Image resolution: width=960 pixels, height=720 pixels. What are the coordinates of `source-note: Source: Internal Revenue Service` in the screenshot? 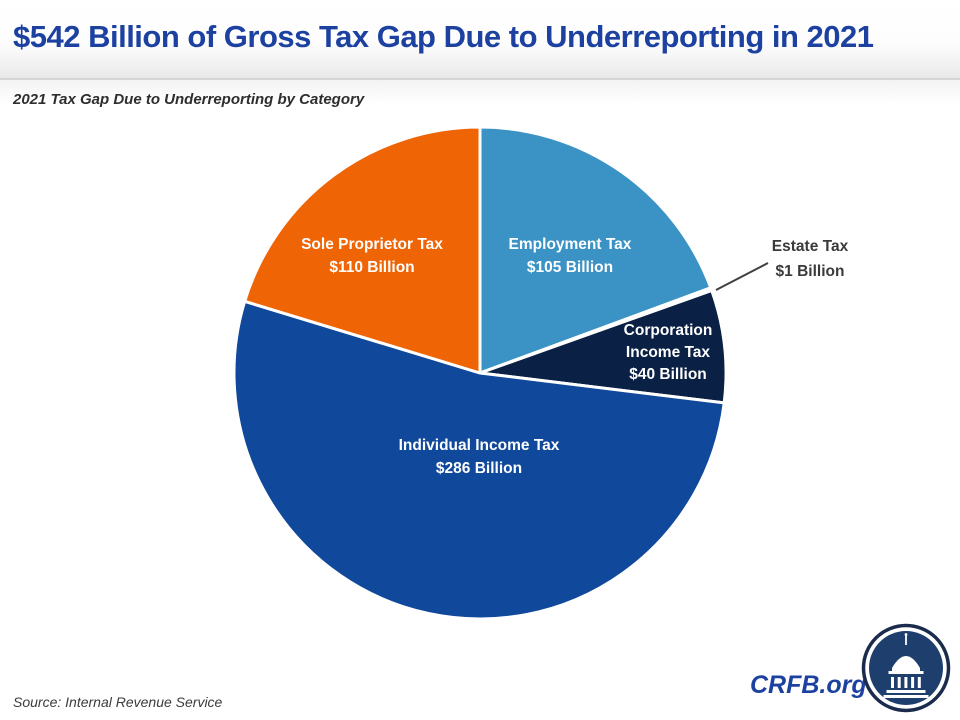 It's located at (118, 702).